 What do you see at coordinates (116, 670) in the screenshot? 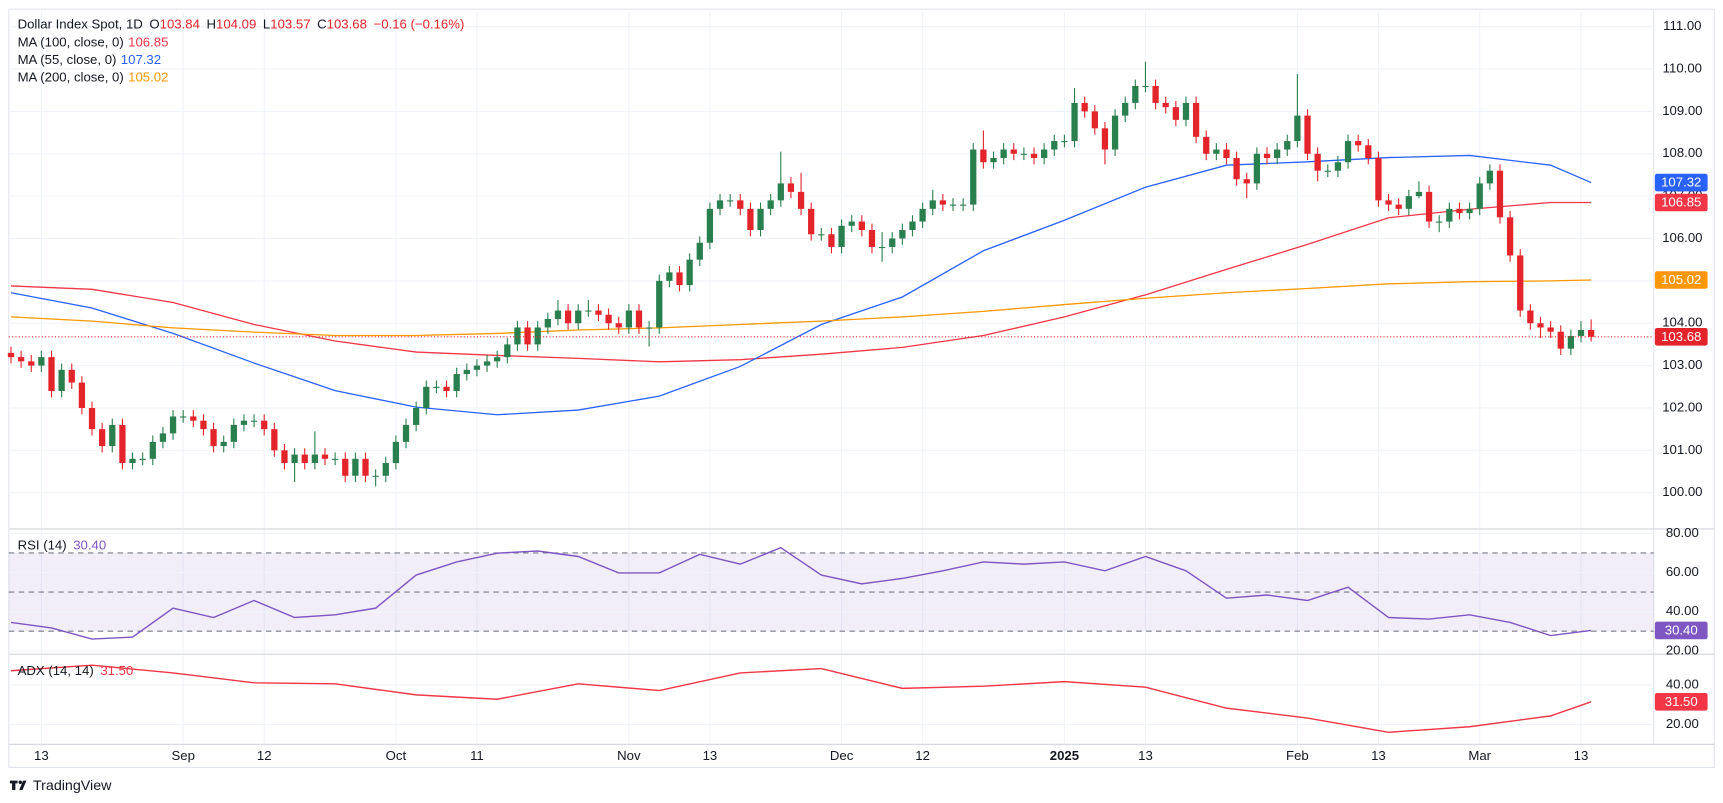
I see `indicator-value: 31.50` at bounding box center [116, 670].